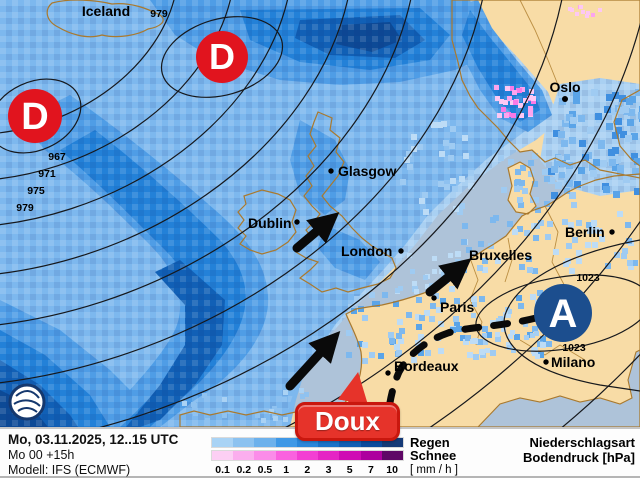  What do you see at coordinates (388, 373) in the screenshot?
I see `city-dot-bordeaux` at bounding box center [388, 373].